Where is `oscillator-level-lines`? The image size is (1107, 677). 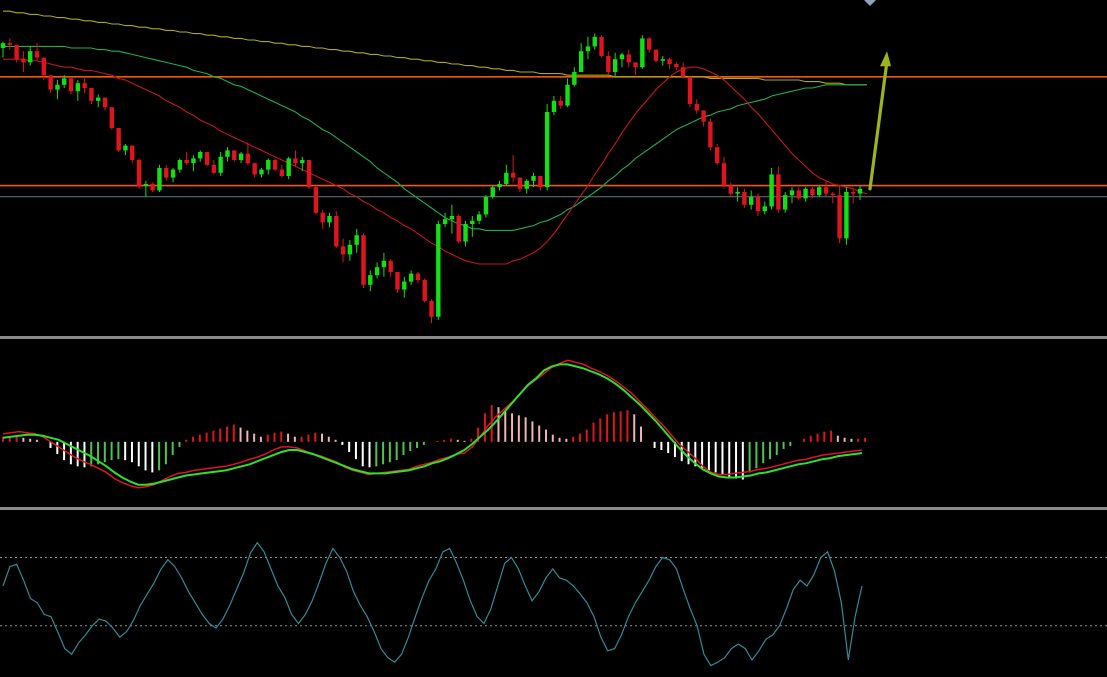 oscillator-level-lines is located at coordinates (553, 592).